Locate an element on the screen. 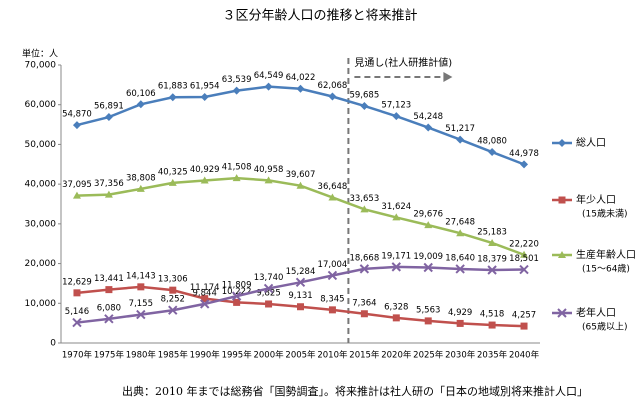 This screenshot has height=403, width=640. data-label: 18,501 is located at coordinates (524, 259).